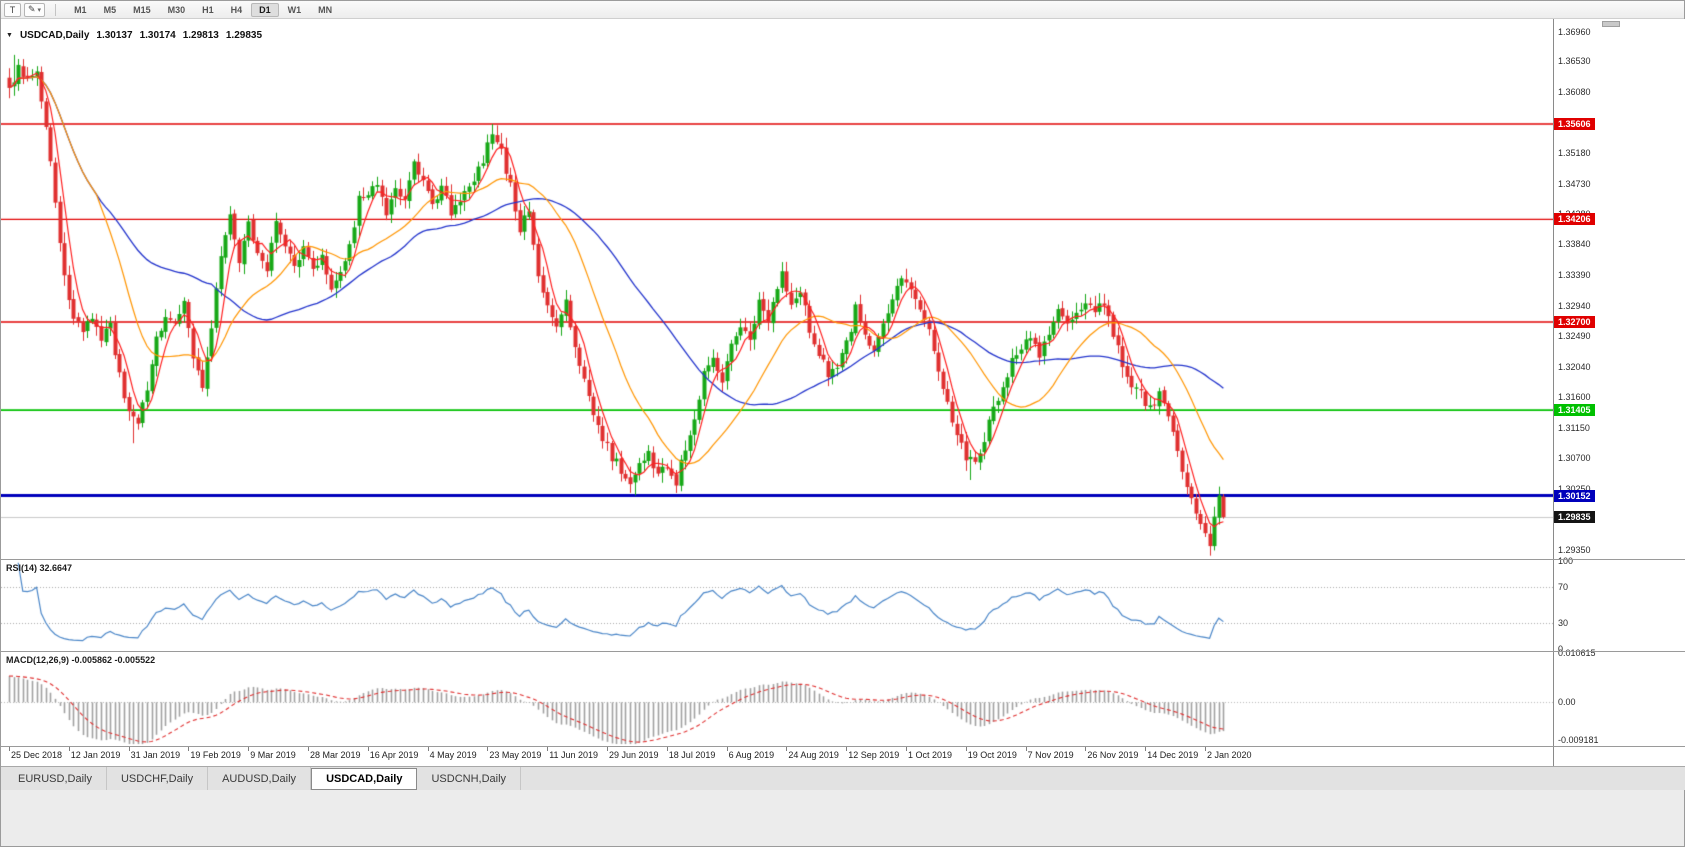  I want to click on date-label: 12 Jan 2019, so click(95, 755).